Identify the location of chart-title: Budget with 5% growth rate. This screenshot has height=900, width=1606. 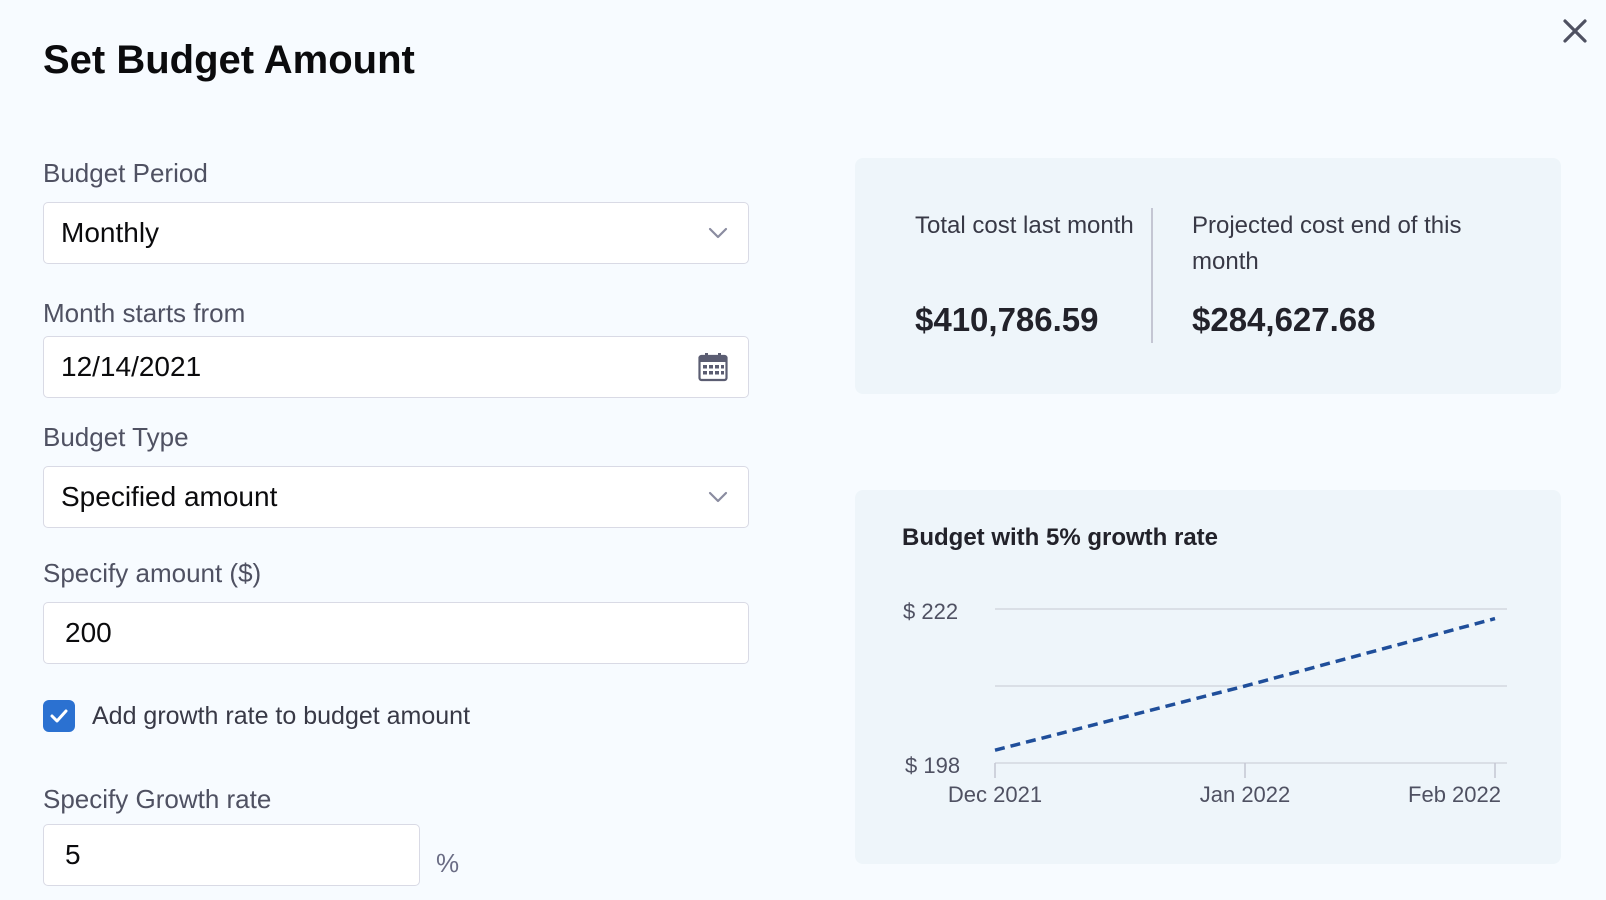
(1060, 537).